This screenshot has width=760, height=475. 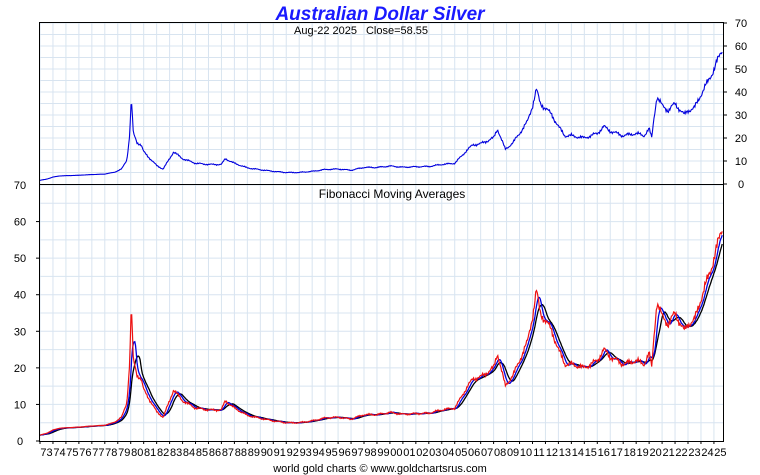 What do you see at coordinates (591, 453) in the screenshot?
I see `x-tick-label: 15` at bounding box center [591, 453].